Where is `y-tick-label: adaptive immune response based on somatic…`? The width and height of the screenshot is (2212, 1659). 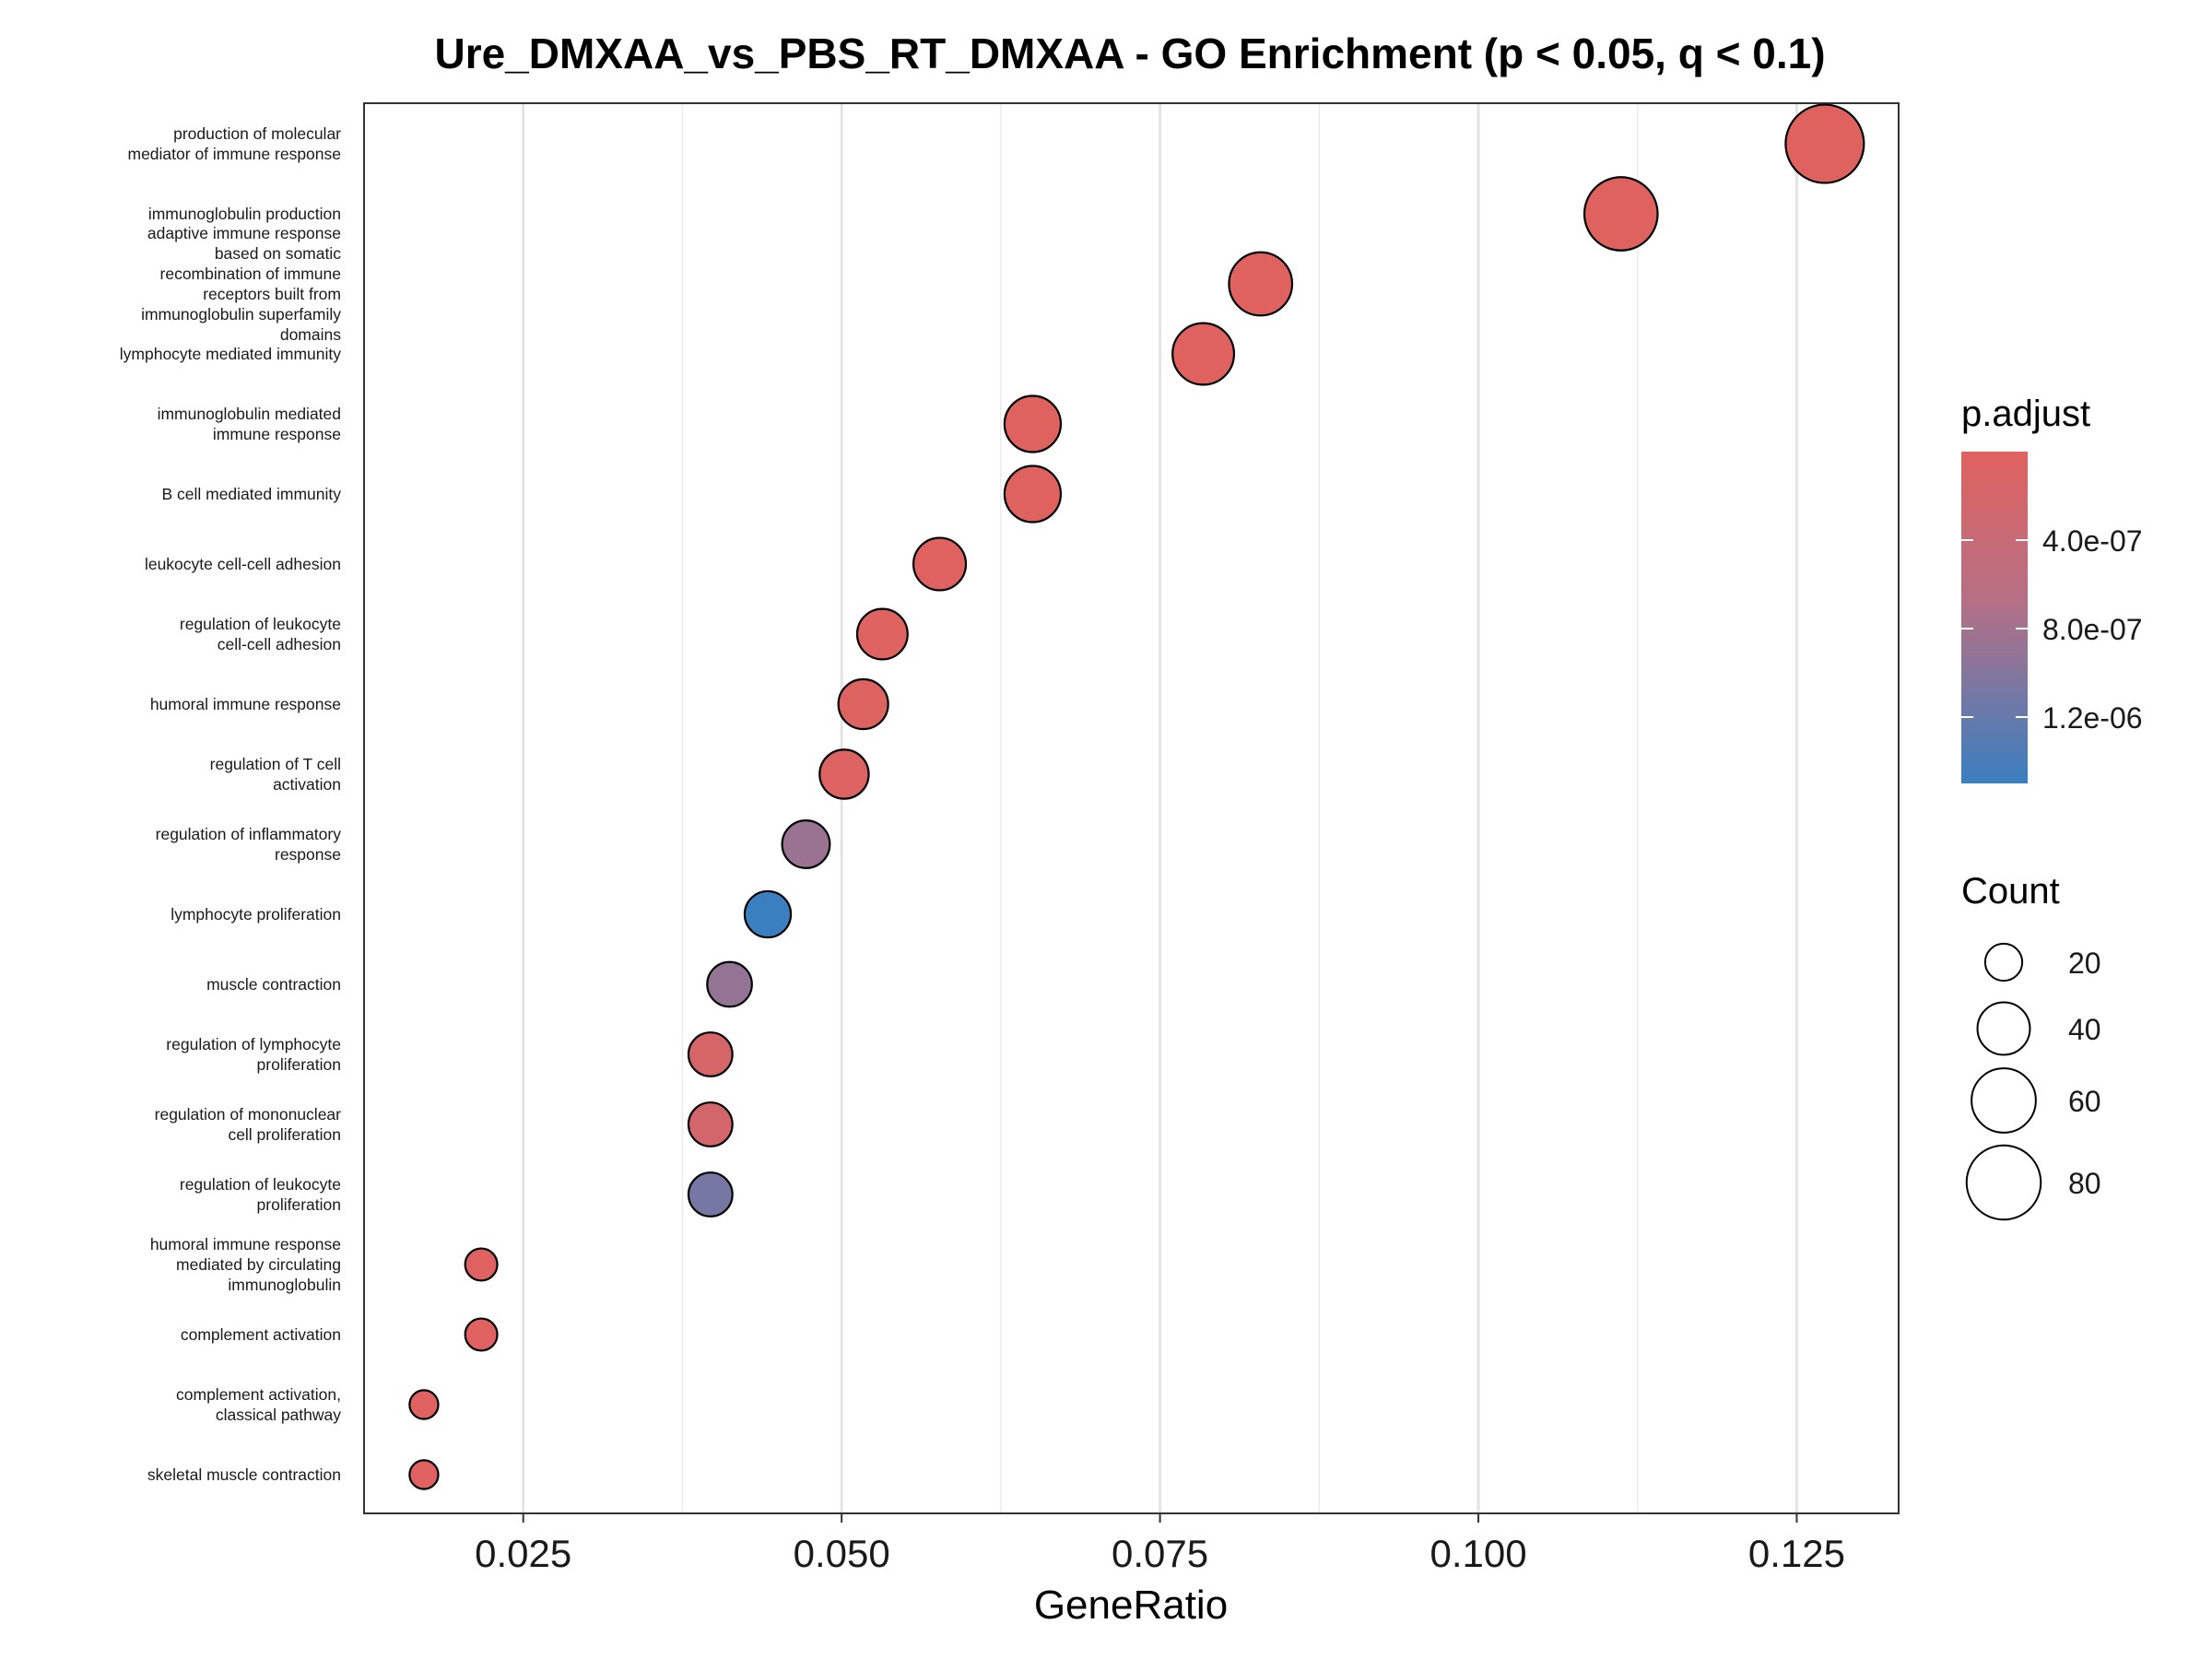
y-tick-label: adaptive immune response based on somatic… is located at coordinates (241, 284).